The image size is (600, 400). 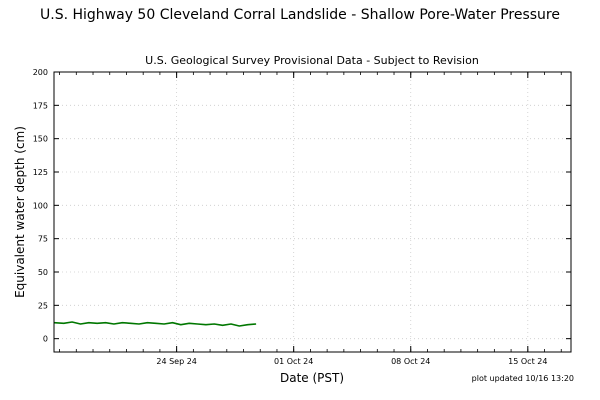 What do you see at coordinates (20, 212) in the screenshot?
I see `y-axis-label: Equivalent water depth (cm)` at bounding box center [20, 212].